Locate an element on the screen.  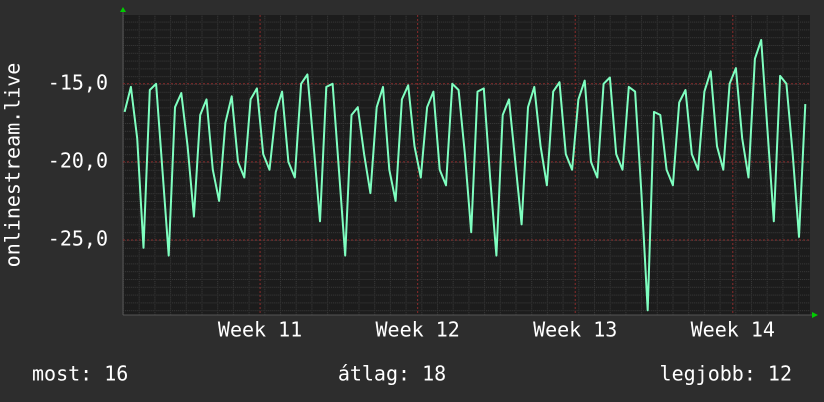
y-tick-label: -25,0 is located at coordinates (78, 239).